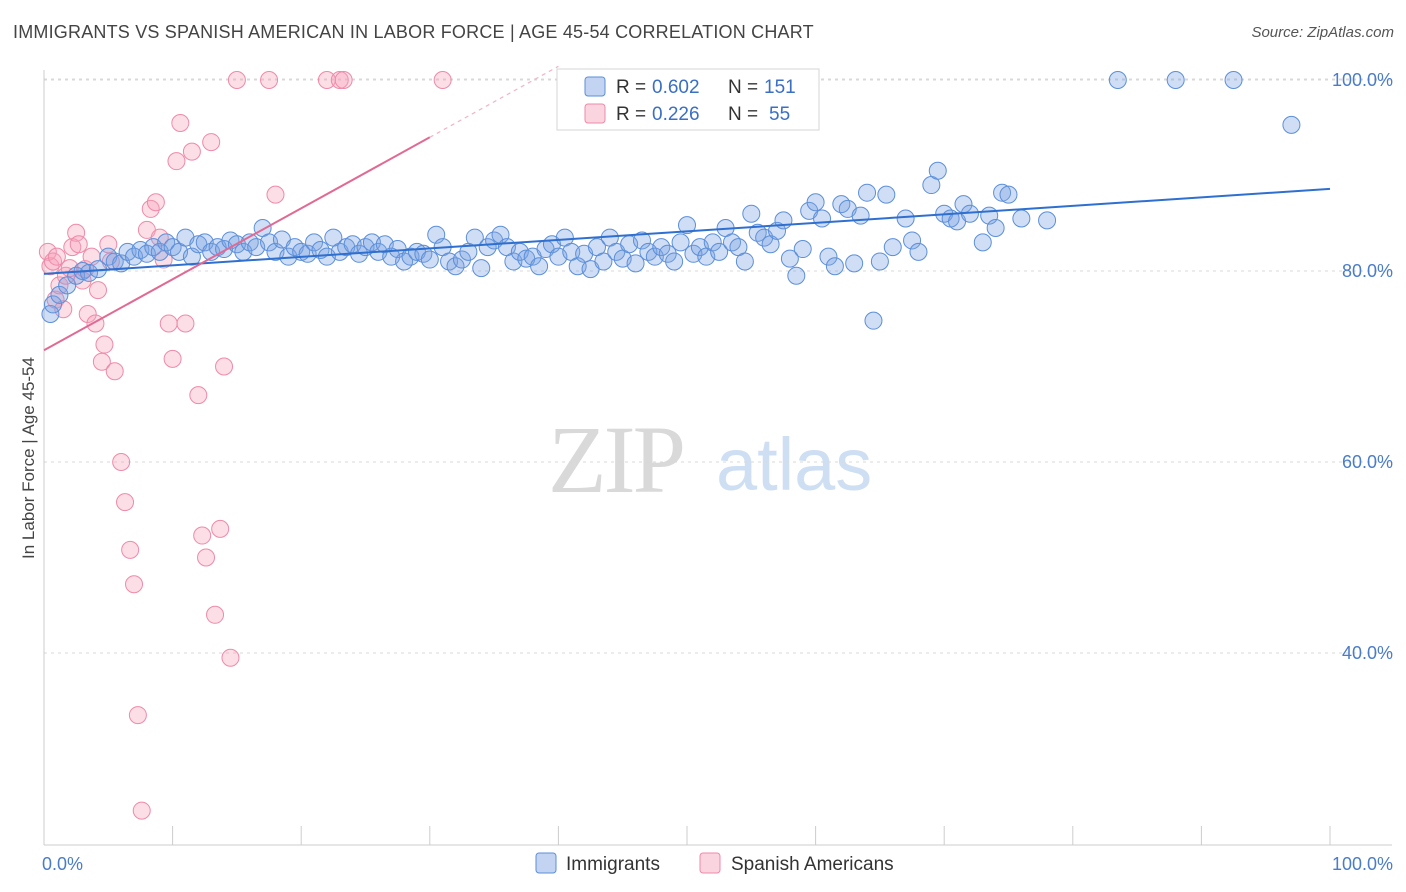  I want to click on legend-n-value-spanish-americans: 55, so click(779, 114).